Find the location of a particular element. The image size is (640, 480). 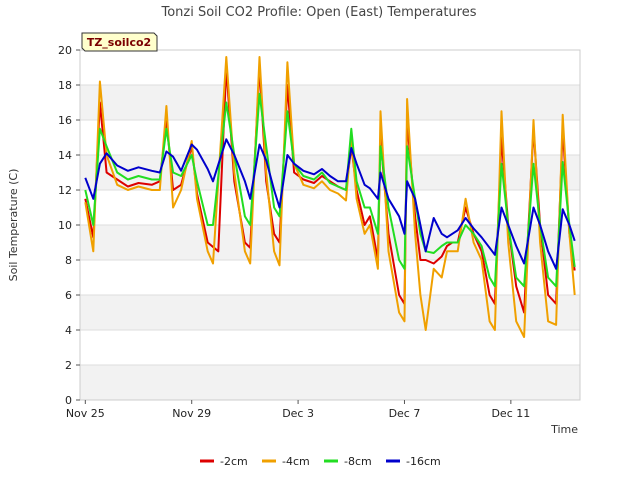

x-axis-title: Time is located at coordinates (564, 429).